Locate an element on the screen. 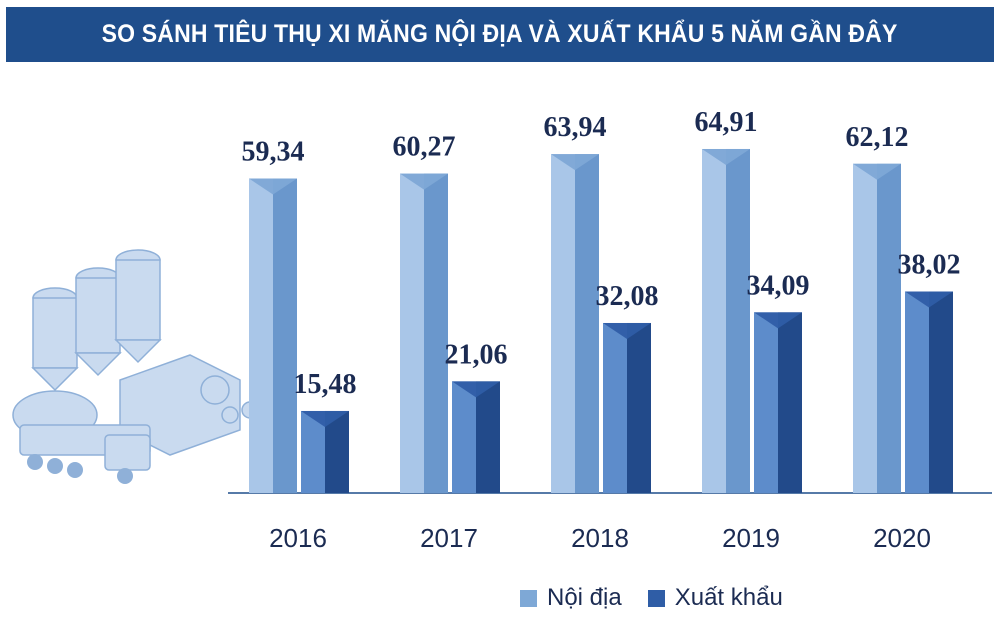 This screenshot has width=1000, height=622. bar-export-2016 is located at coordinates (325, 451).